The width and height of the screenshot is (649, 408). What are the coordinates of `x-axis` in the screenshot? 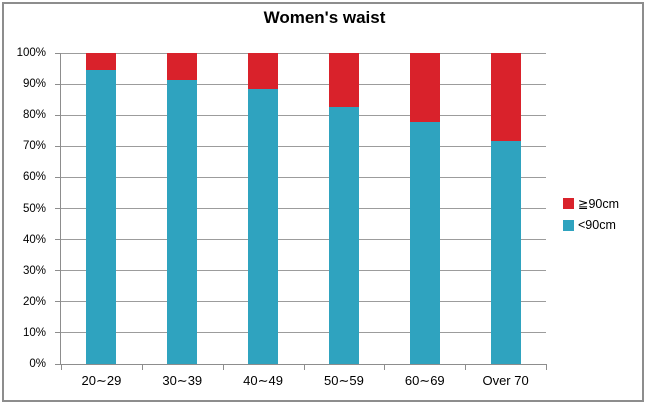 It's located at (303, 364).